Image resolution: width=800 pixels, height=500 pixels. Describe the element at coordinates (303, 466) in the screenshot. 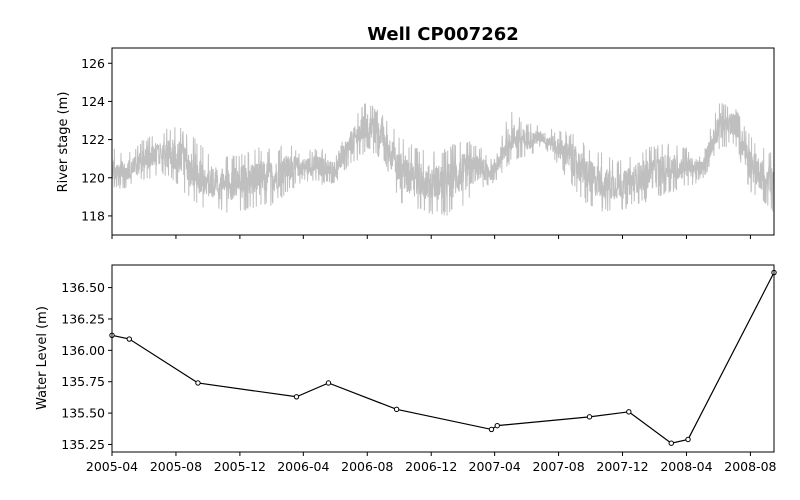

I see `water-level-x-tick-label: 2006-04` at that location.